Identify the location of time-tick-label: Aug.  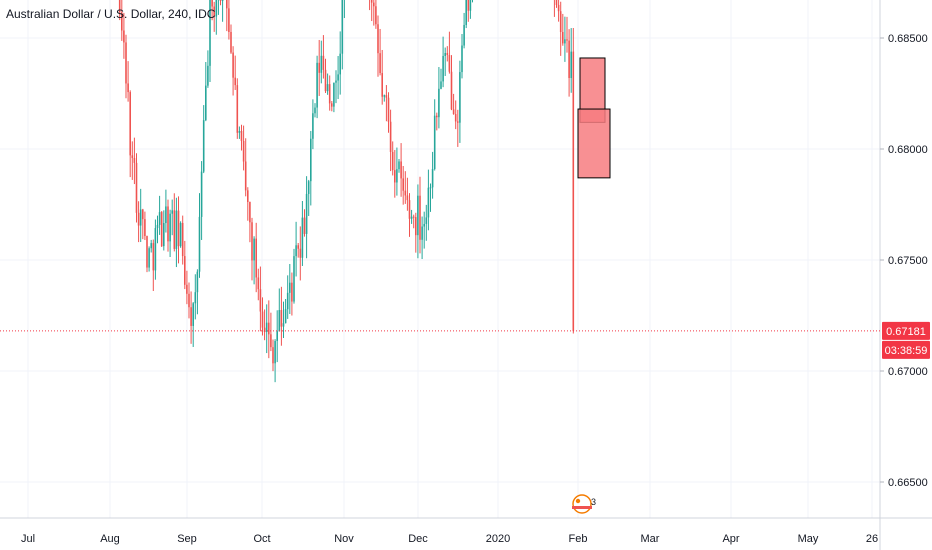
(110, 539).